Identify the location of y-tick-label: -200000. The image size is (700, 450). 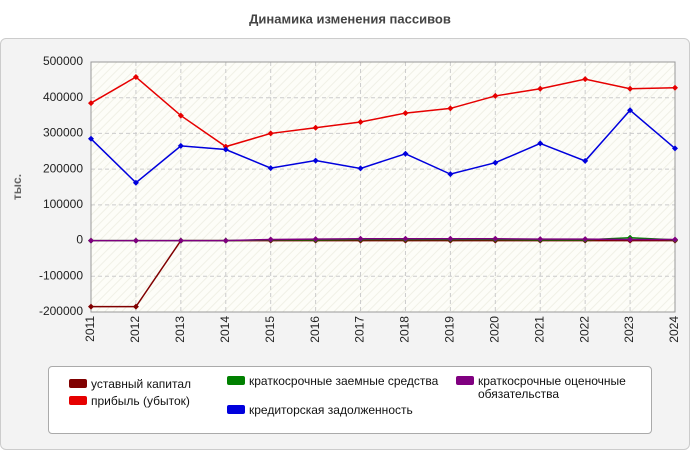
(61, 311).